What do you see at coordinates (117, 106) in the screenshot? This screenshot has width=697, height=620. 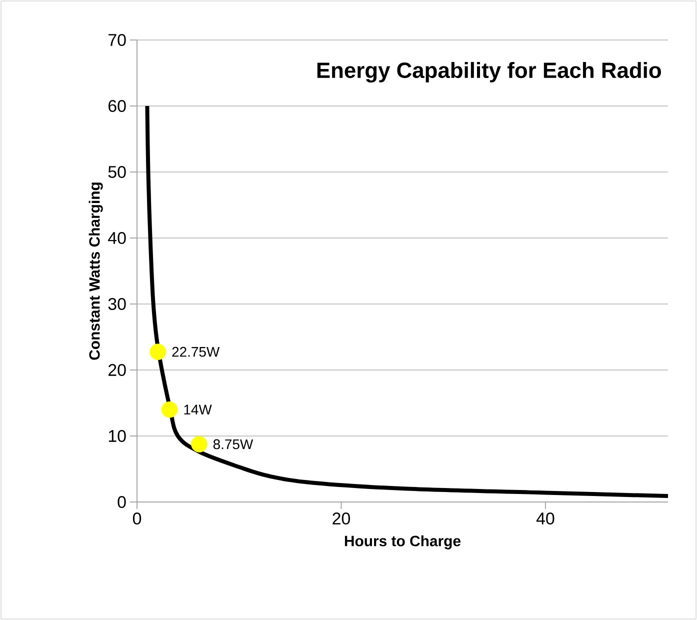 I see `y-tick-label: 60` at bounding box center [117, 106].